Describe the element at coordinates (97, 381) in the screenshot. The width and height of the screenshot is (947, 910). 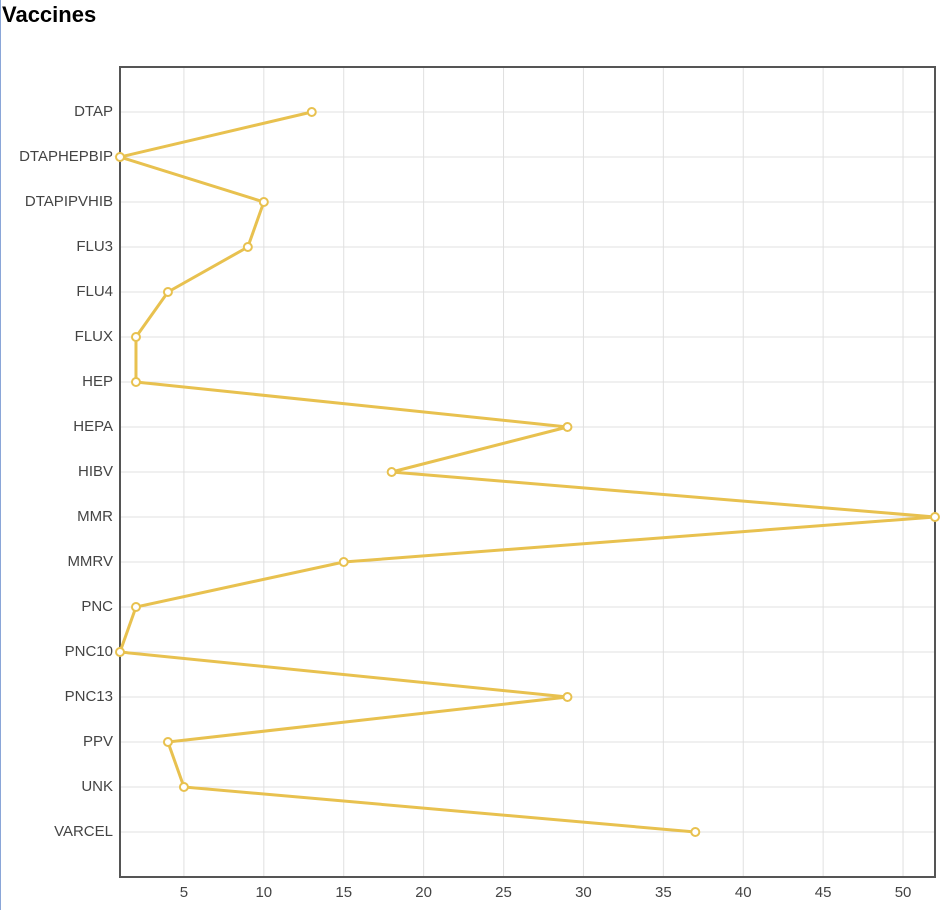
I see `y-tick-label: HEP` at that location.